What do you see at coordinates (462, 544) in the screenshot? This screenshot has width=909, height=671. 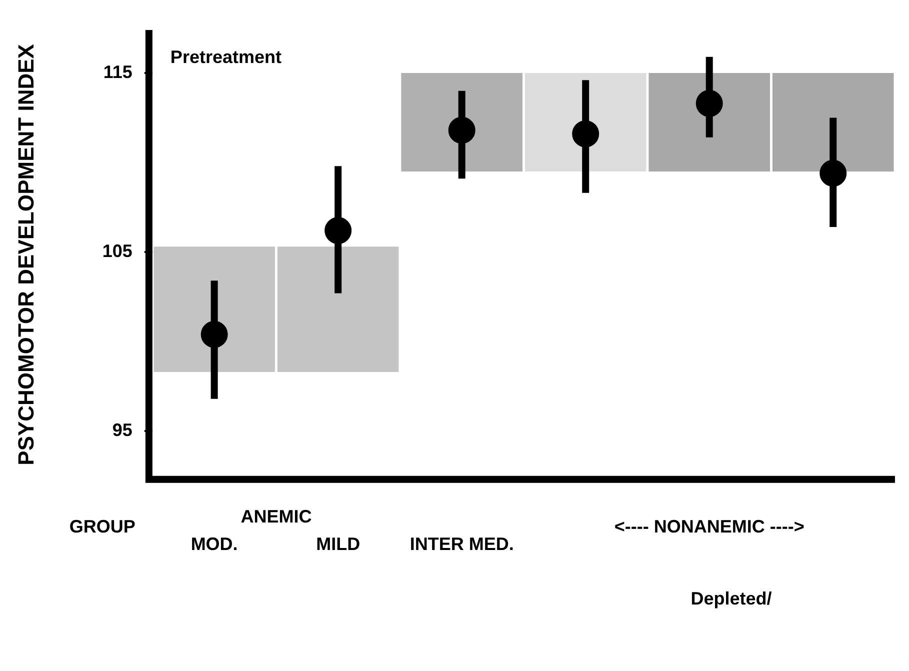 I see `x-tick-label: INTER MED.` at bounding box center [462, 544].